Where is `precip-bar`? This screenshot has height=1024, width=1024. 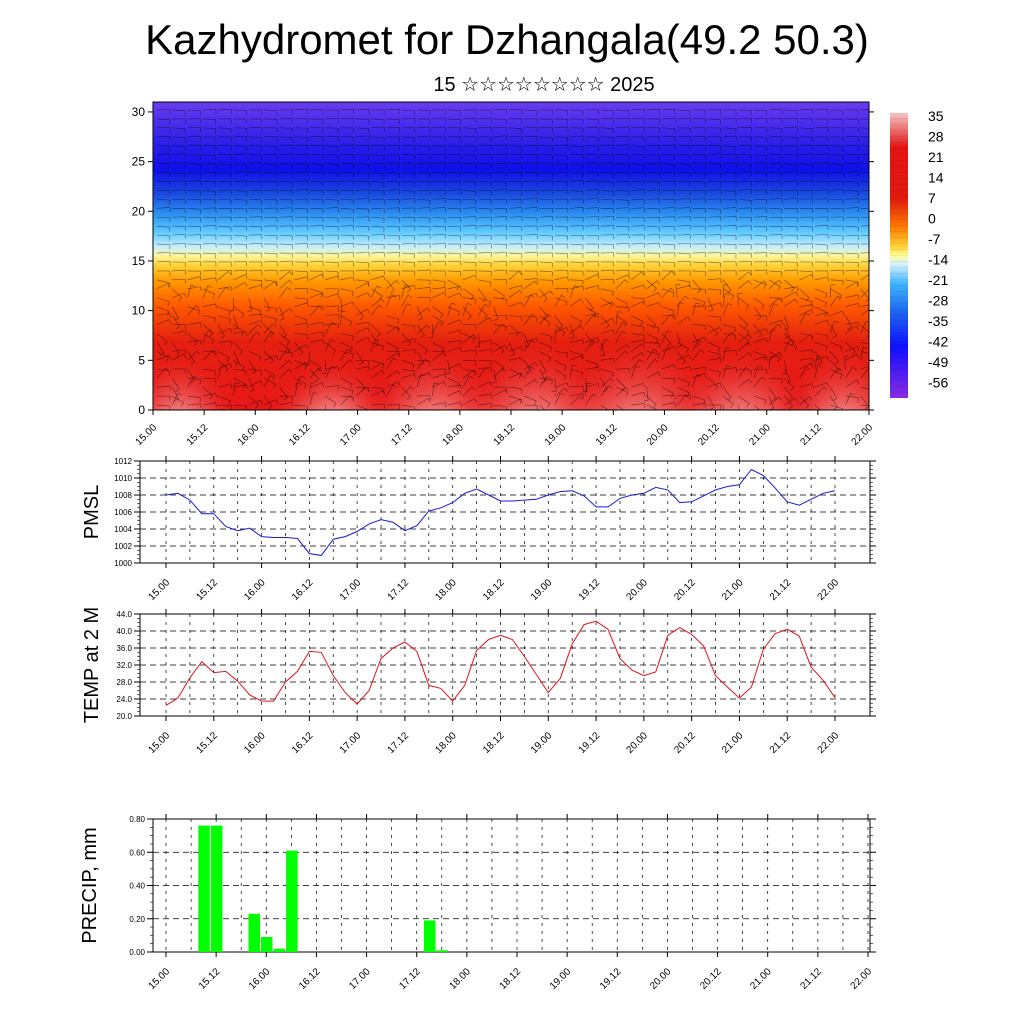
precip-bar is located at coordinates (216, 888).